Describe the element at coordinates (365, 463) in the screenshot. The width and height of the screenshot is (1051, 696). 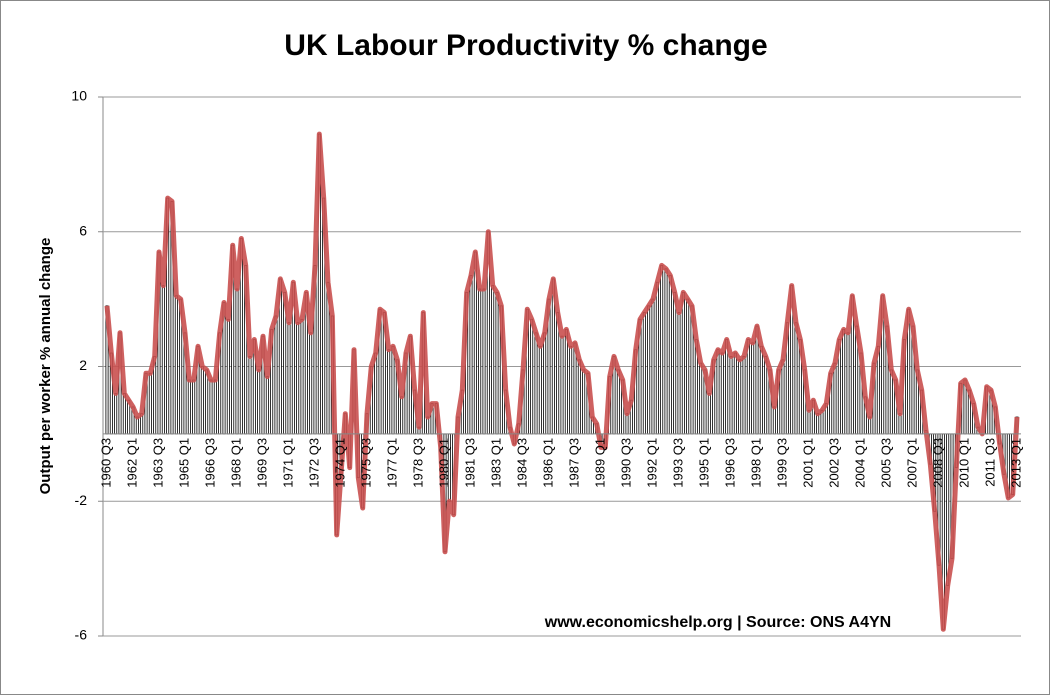
I see `x-tick-label: 1975 Q3` at that location.